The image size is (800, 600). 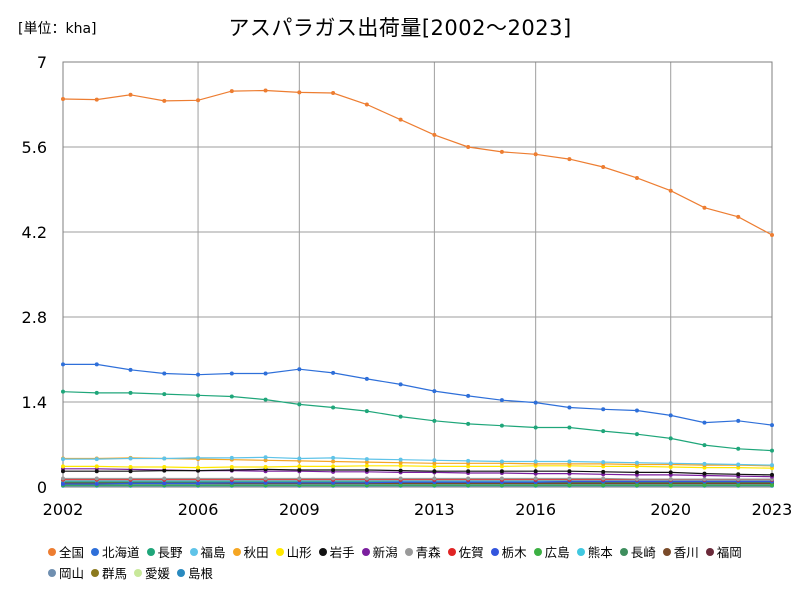 I want to click on x-tick-label: 2020, so click(x=670, y=509).